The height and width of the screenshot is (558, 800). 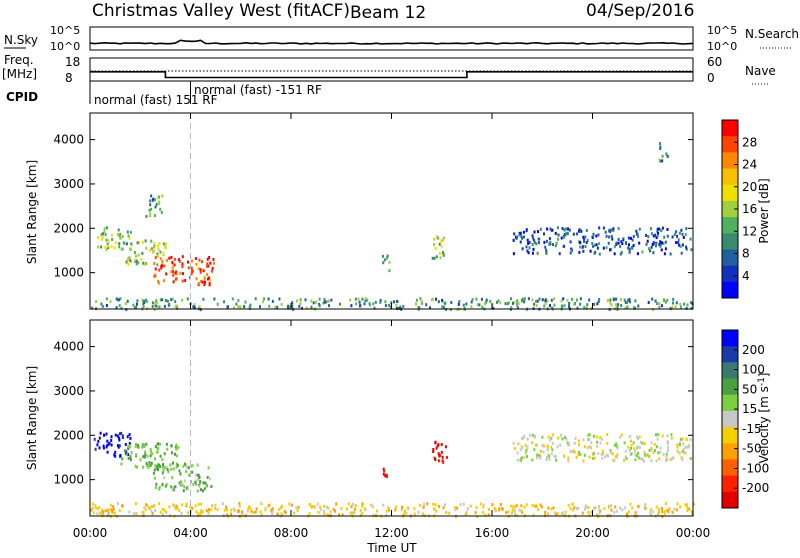 What do you see at coordinates (72, 62) in the screenshot?
I see `freq-tick-top: 18` at bounding box center [72, 62].